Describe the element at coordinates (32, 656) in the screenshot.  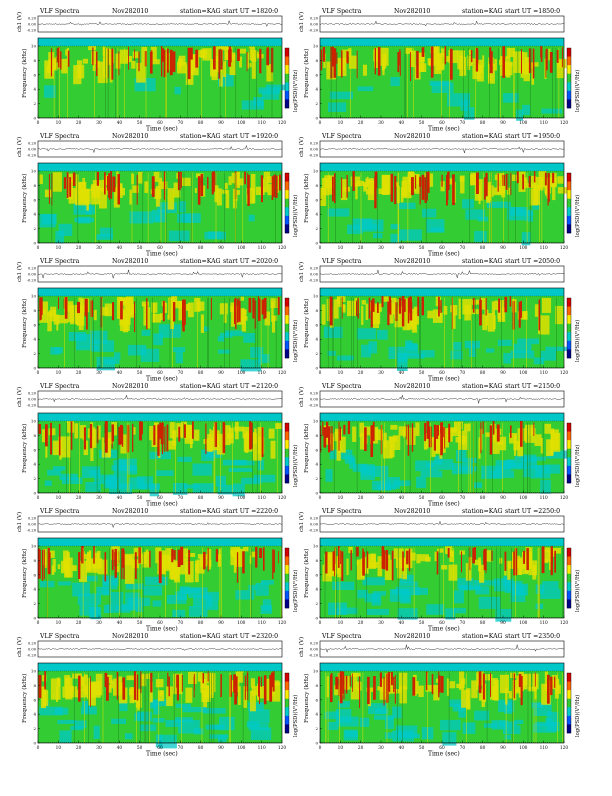
I see `waveform-tick-label: -0.20` at that location.